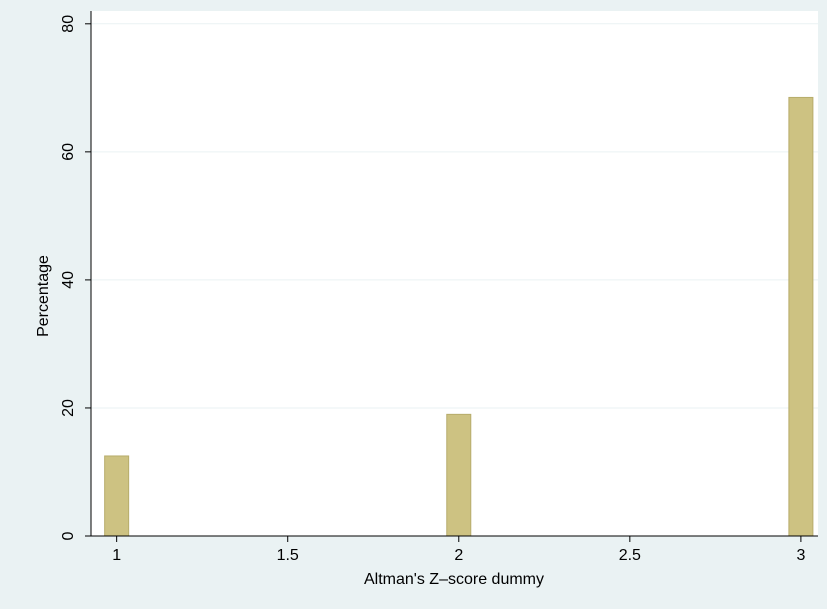  Describe the element at coordinates (288, 555) in the screenshot. I see `x-tick-label: 1.5` at that location.